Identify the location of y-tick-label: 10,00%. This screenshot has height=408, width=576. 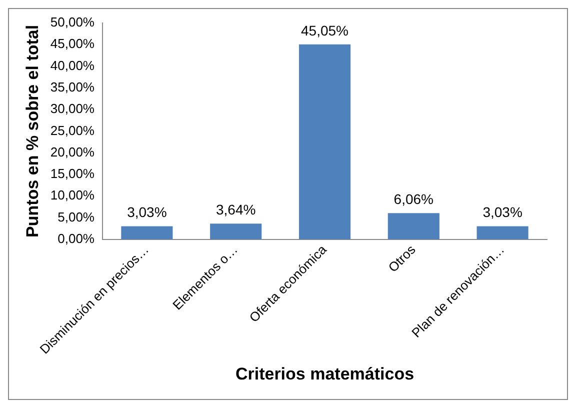
(72, 195).